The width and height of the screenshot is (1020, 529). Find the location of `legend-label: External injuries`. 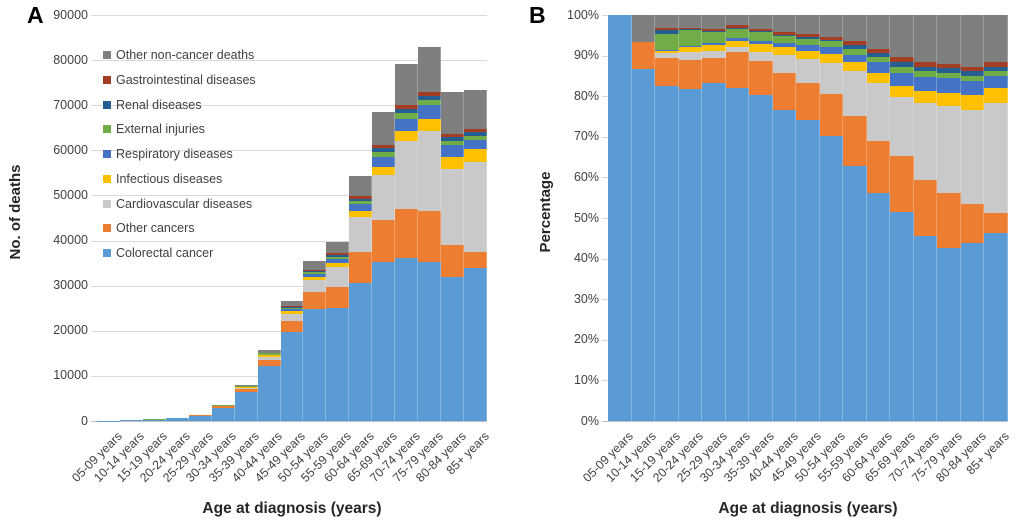

legend-label: External injuries is located at coordinates (160, 129).